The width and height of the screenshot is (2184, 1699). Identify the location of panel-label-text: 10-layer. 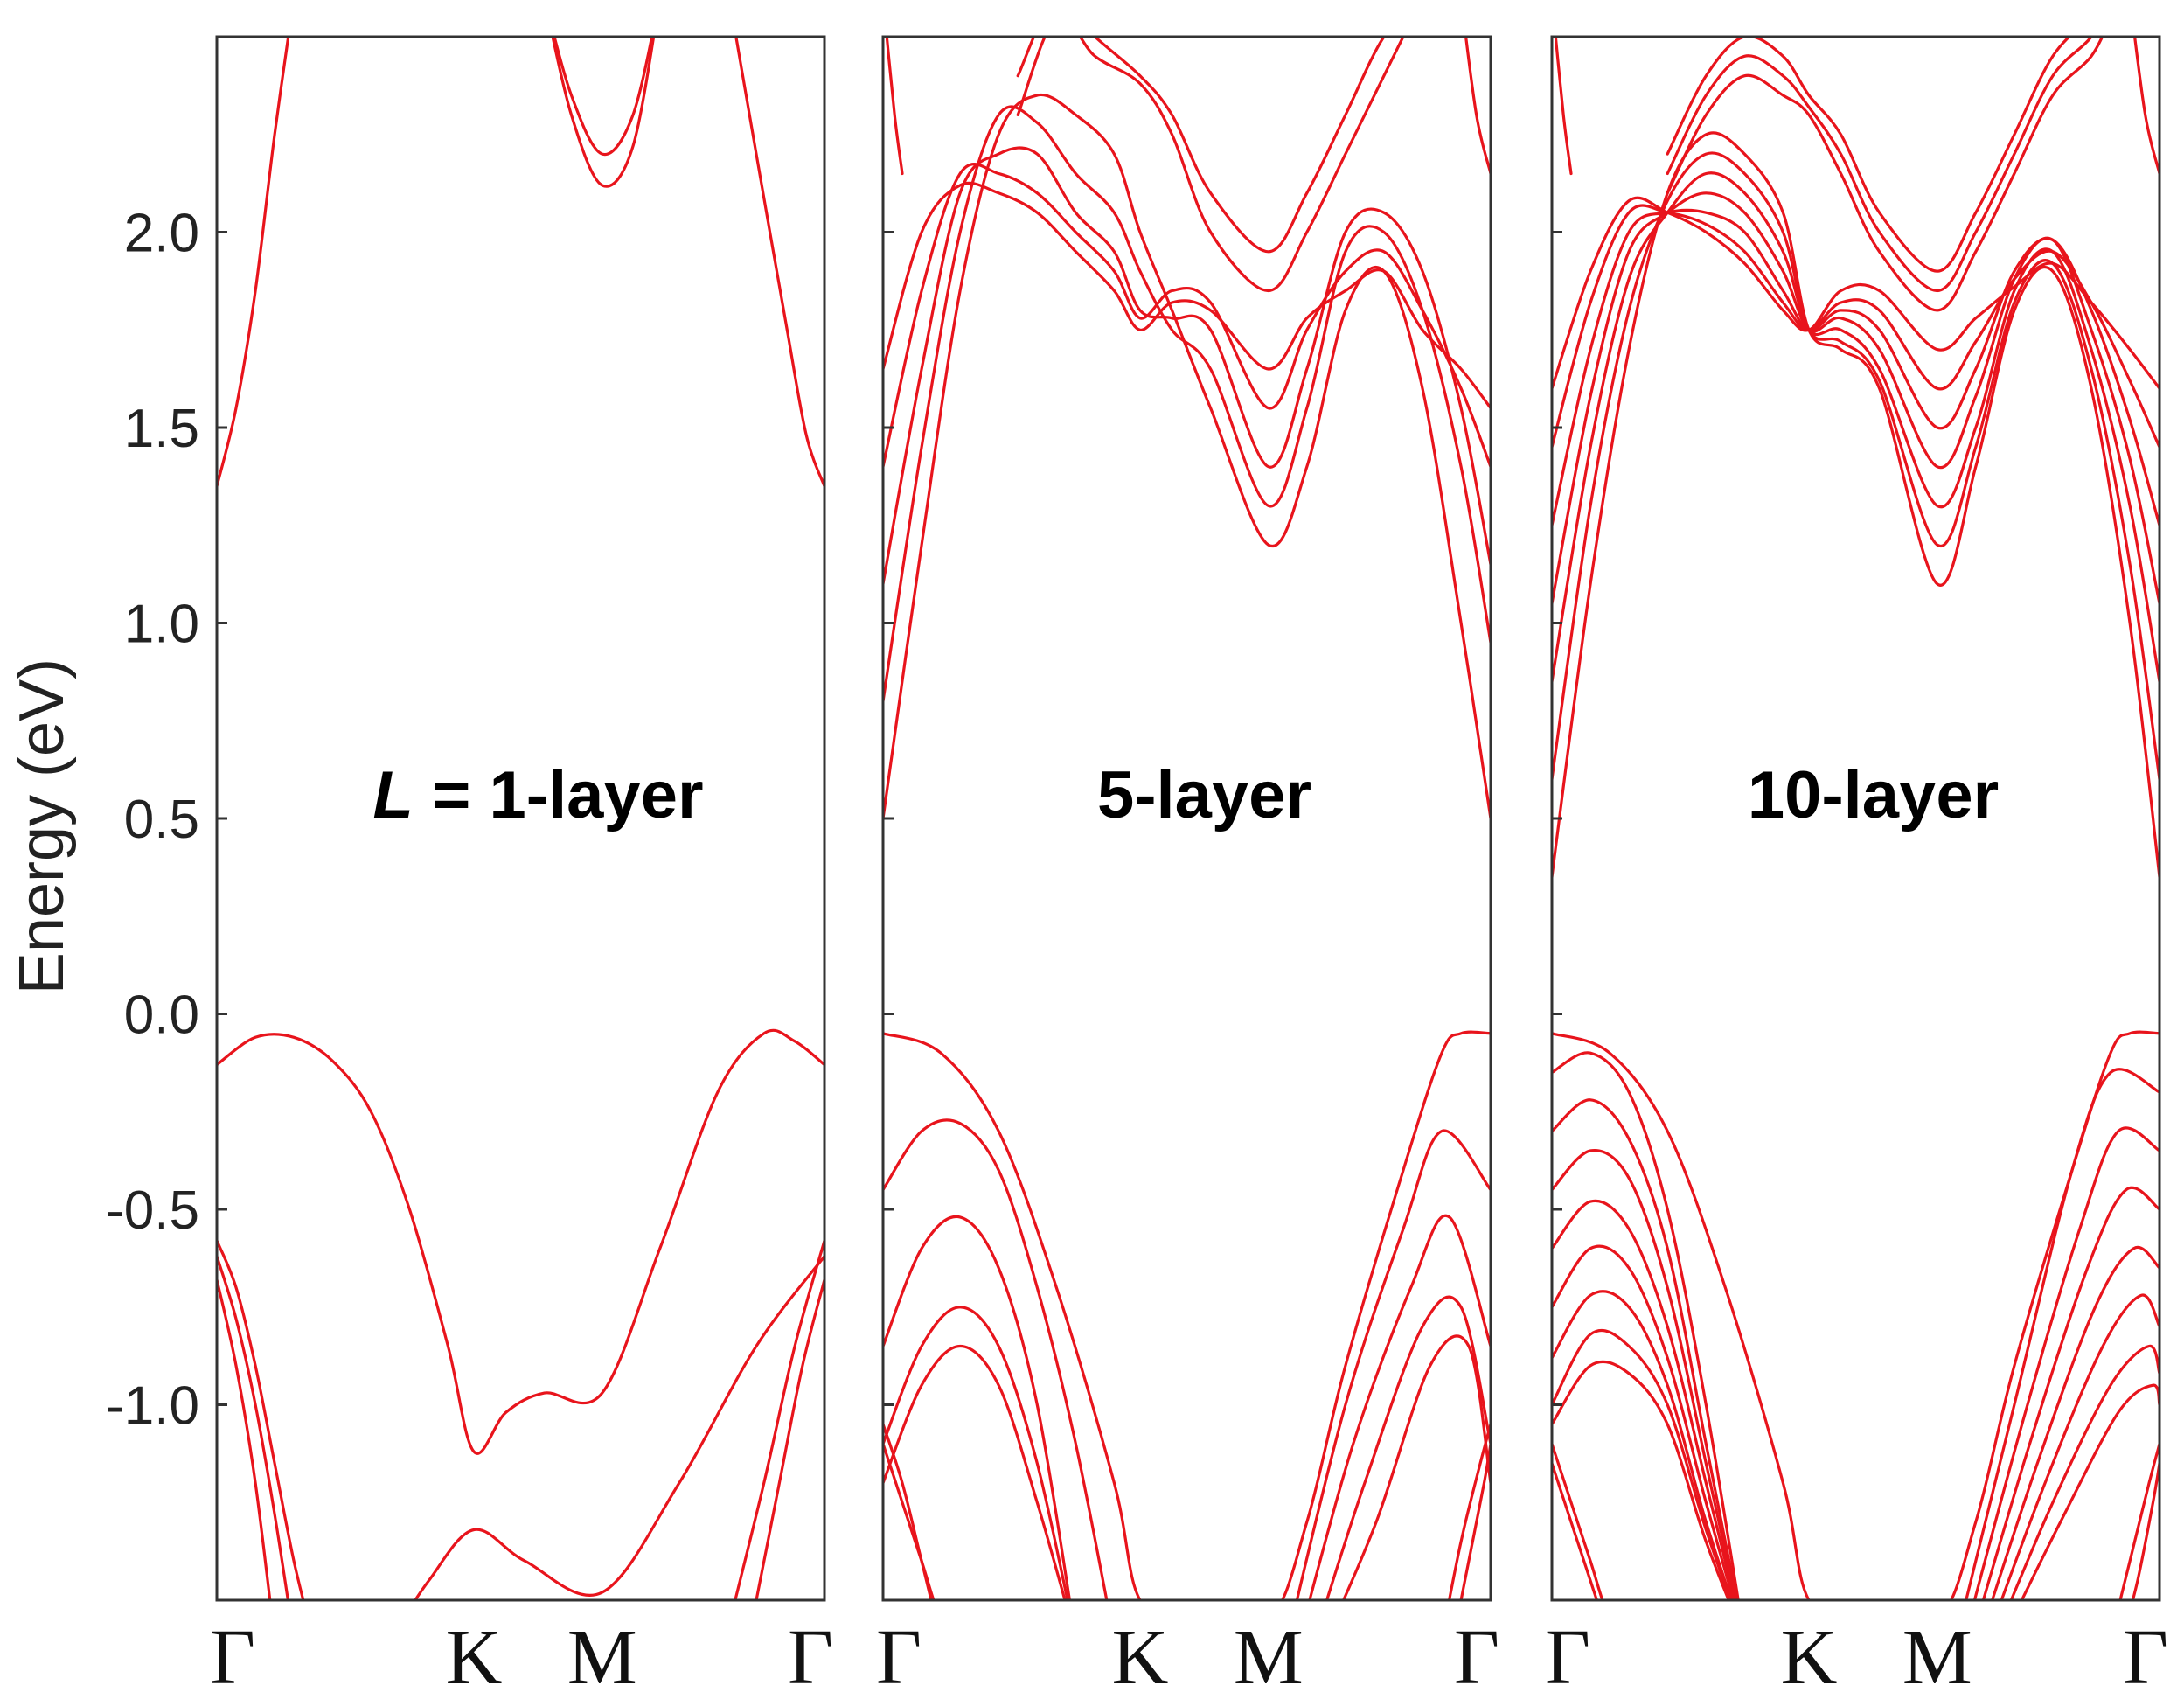
(1873, 795).